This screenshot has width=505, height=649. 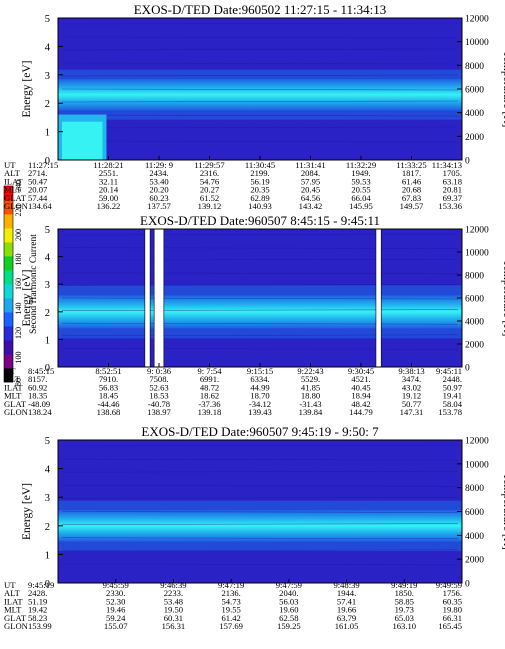 I want to click on orbit-value: 20.07, so click(x=38, y=190).